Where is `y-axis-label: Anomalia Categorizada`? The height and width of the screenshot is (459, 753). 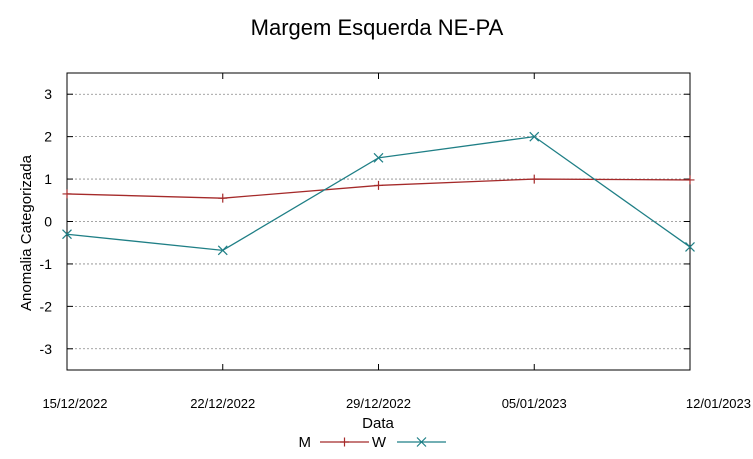
y-axis-label: Anomalia Categorizada is located at coordinates (26, 232).